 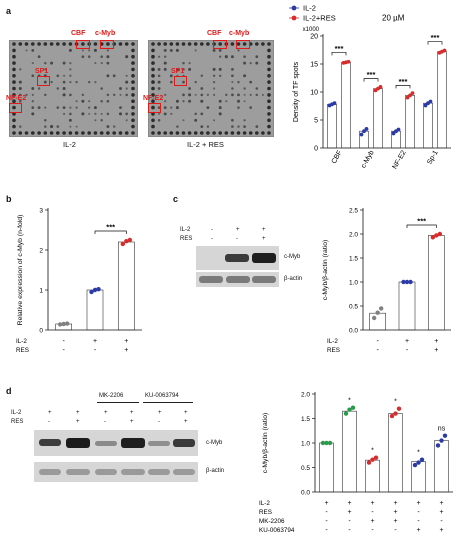 What do you see at coordinates (116, 443) in the screenshot?
I see `blot-d-cmyb-strip` at bounding box center [116, 443].